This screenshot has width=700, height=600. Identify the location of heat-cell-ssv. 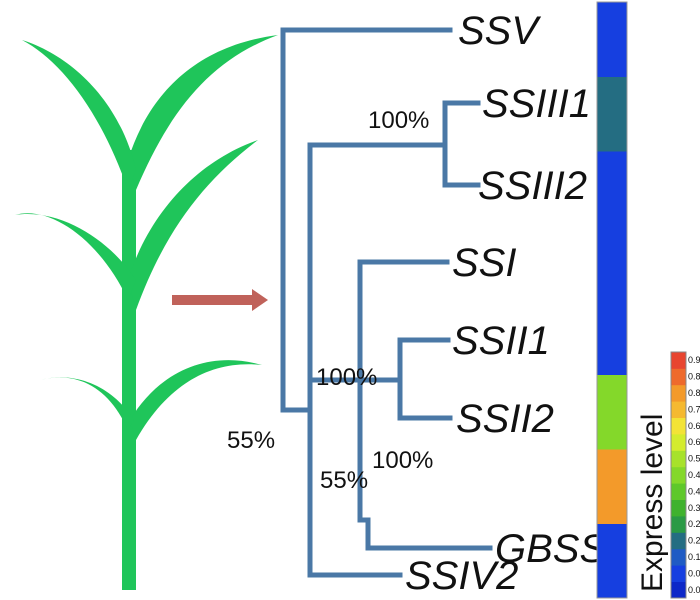
(612, 39).